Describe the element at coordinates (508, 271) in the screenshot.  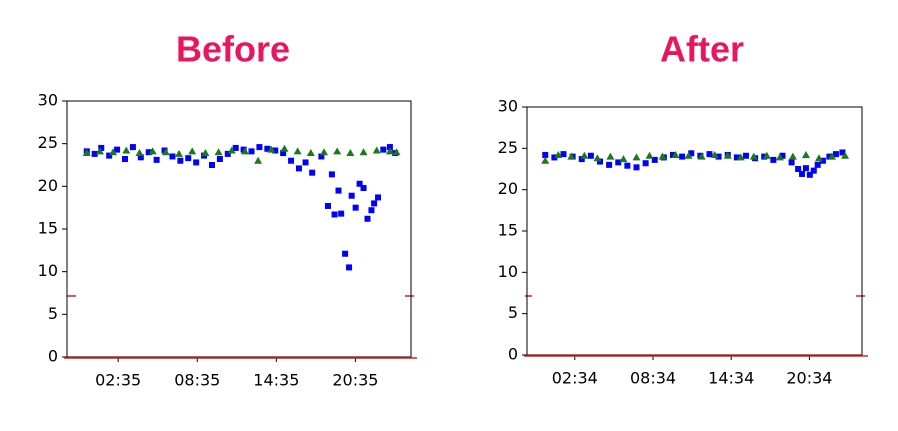
I see `y-tick-label: 10` at that location.